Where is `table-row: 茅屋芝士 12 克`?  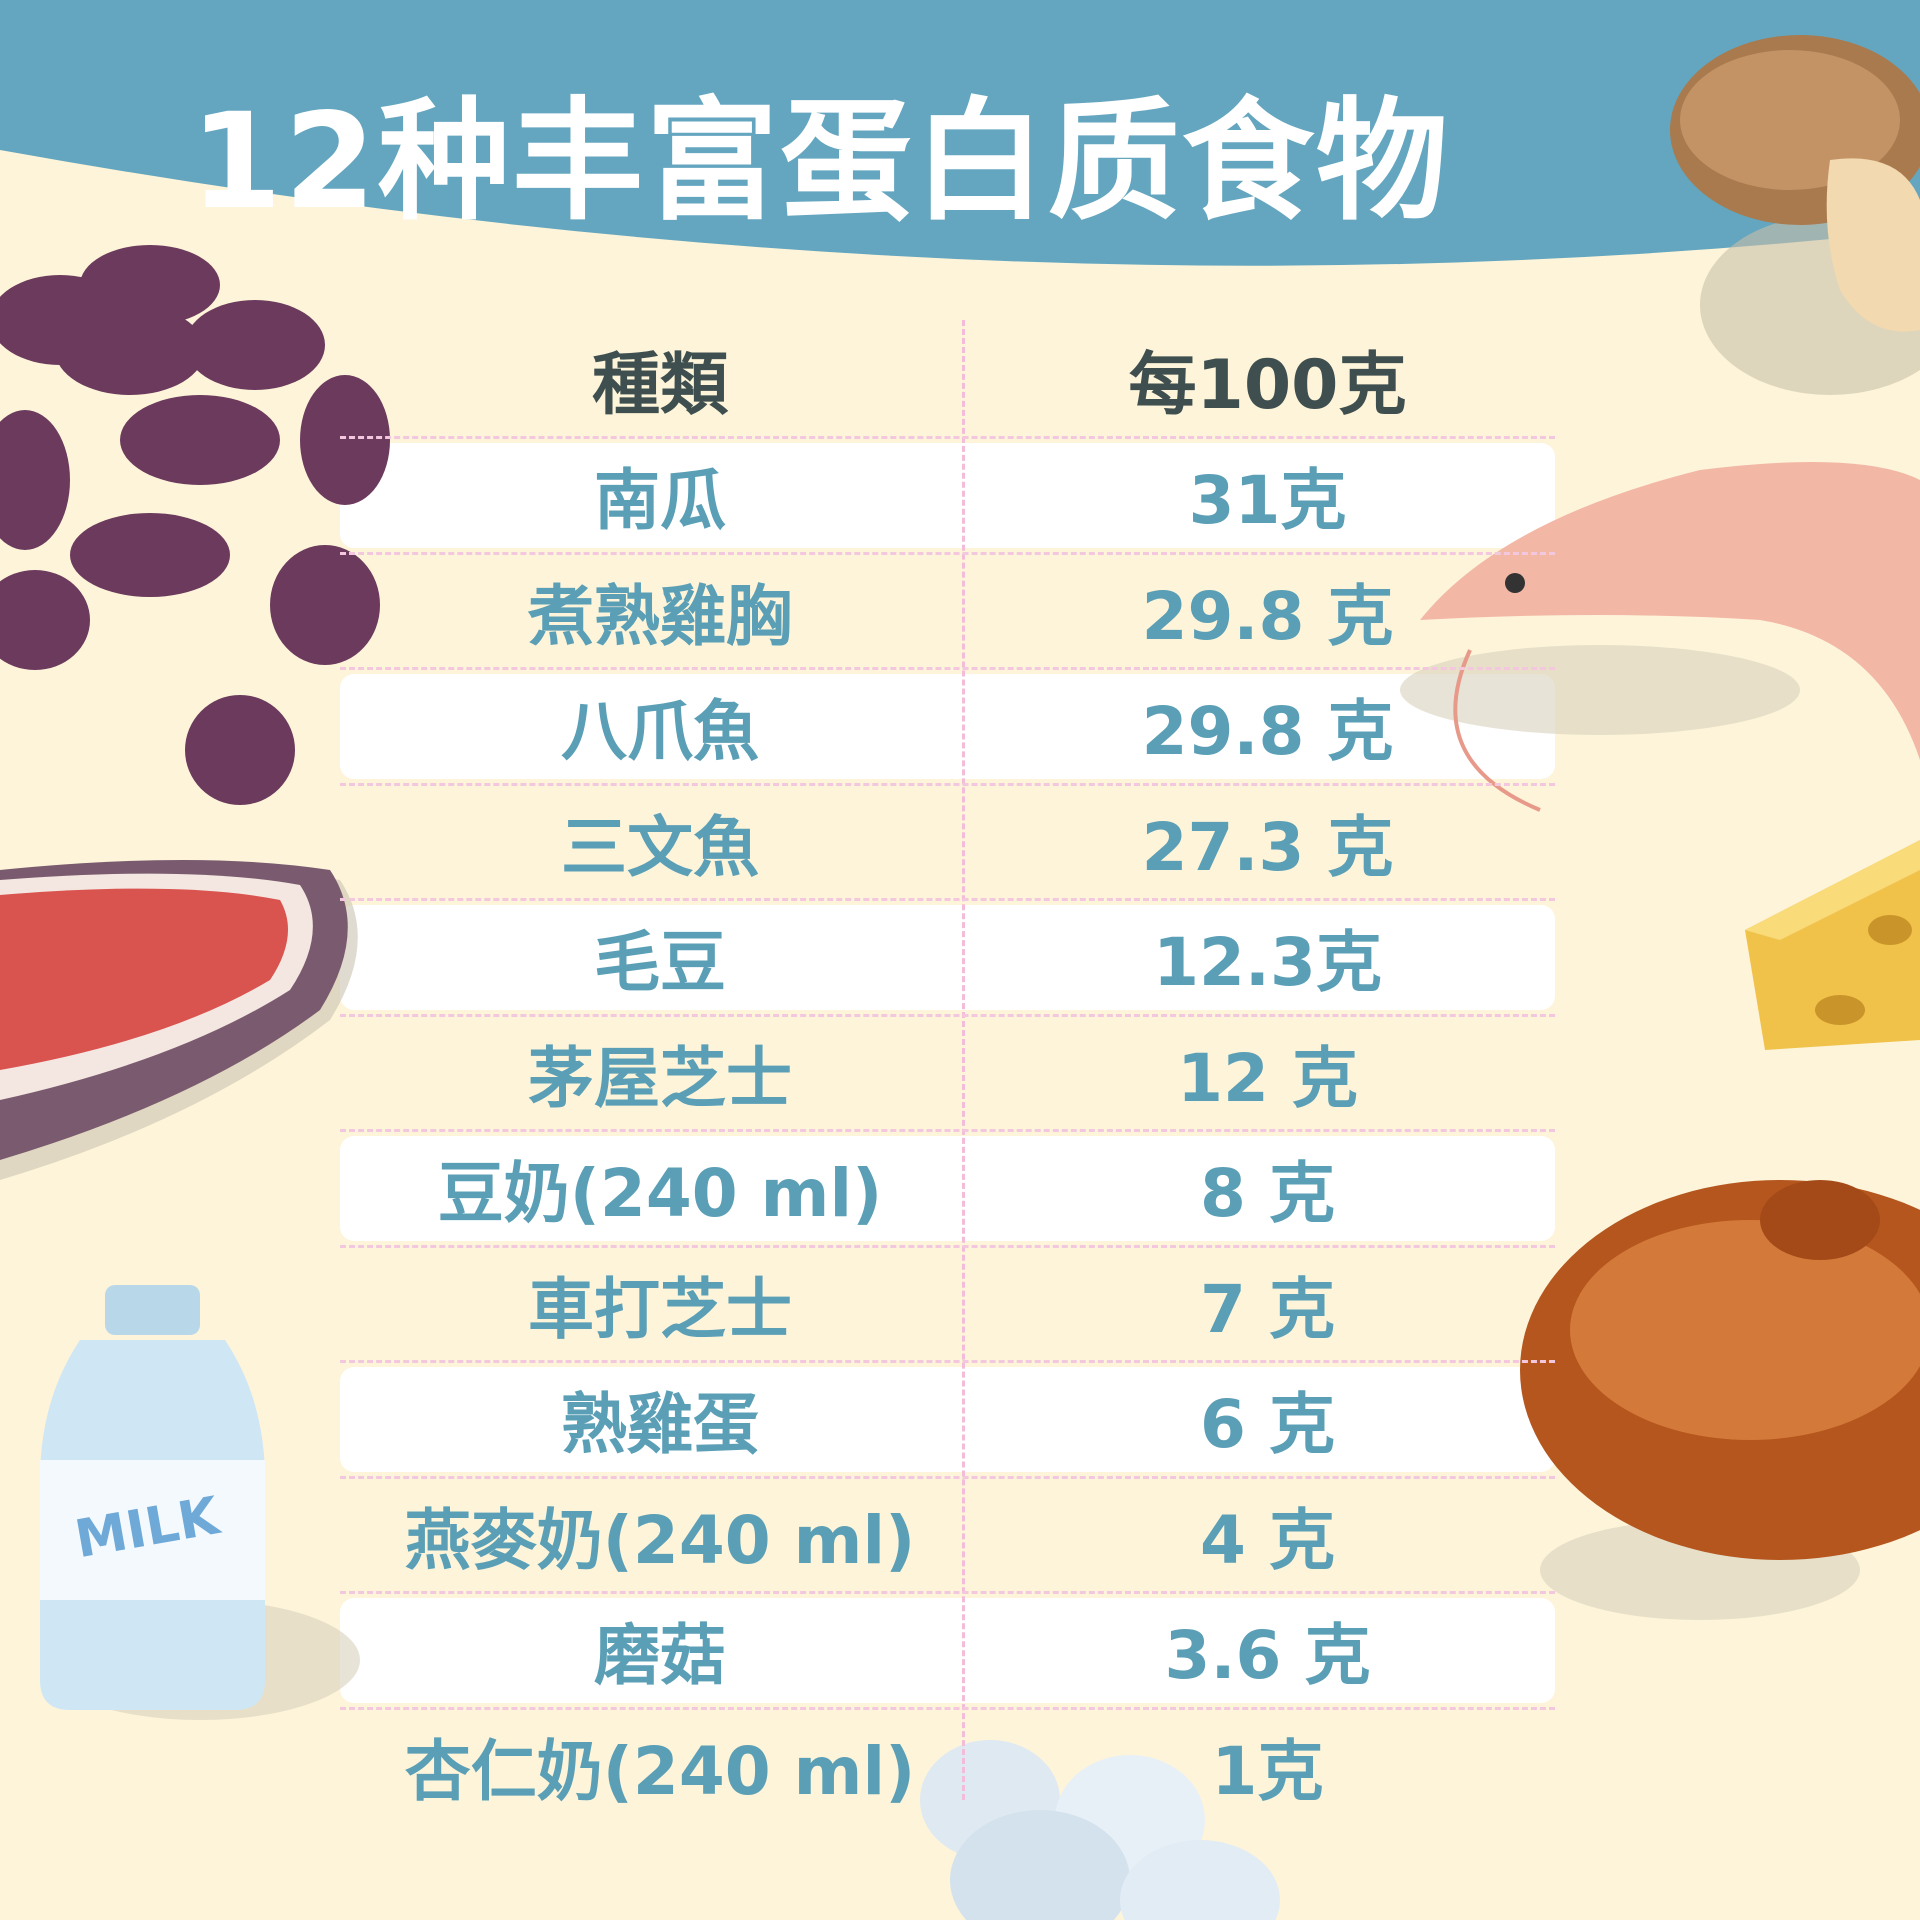 table-row: 茅屋芝士 12 克 is located at coordinates (947, 1071).